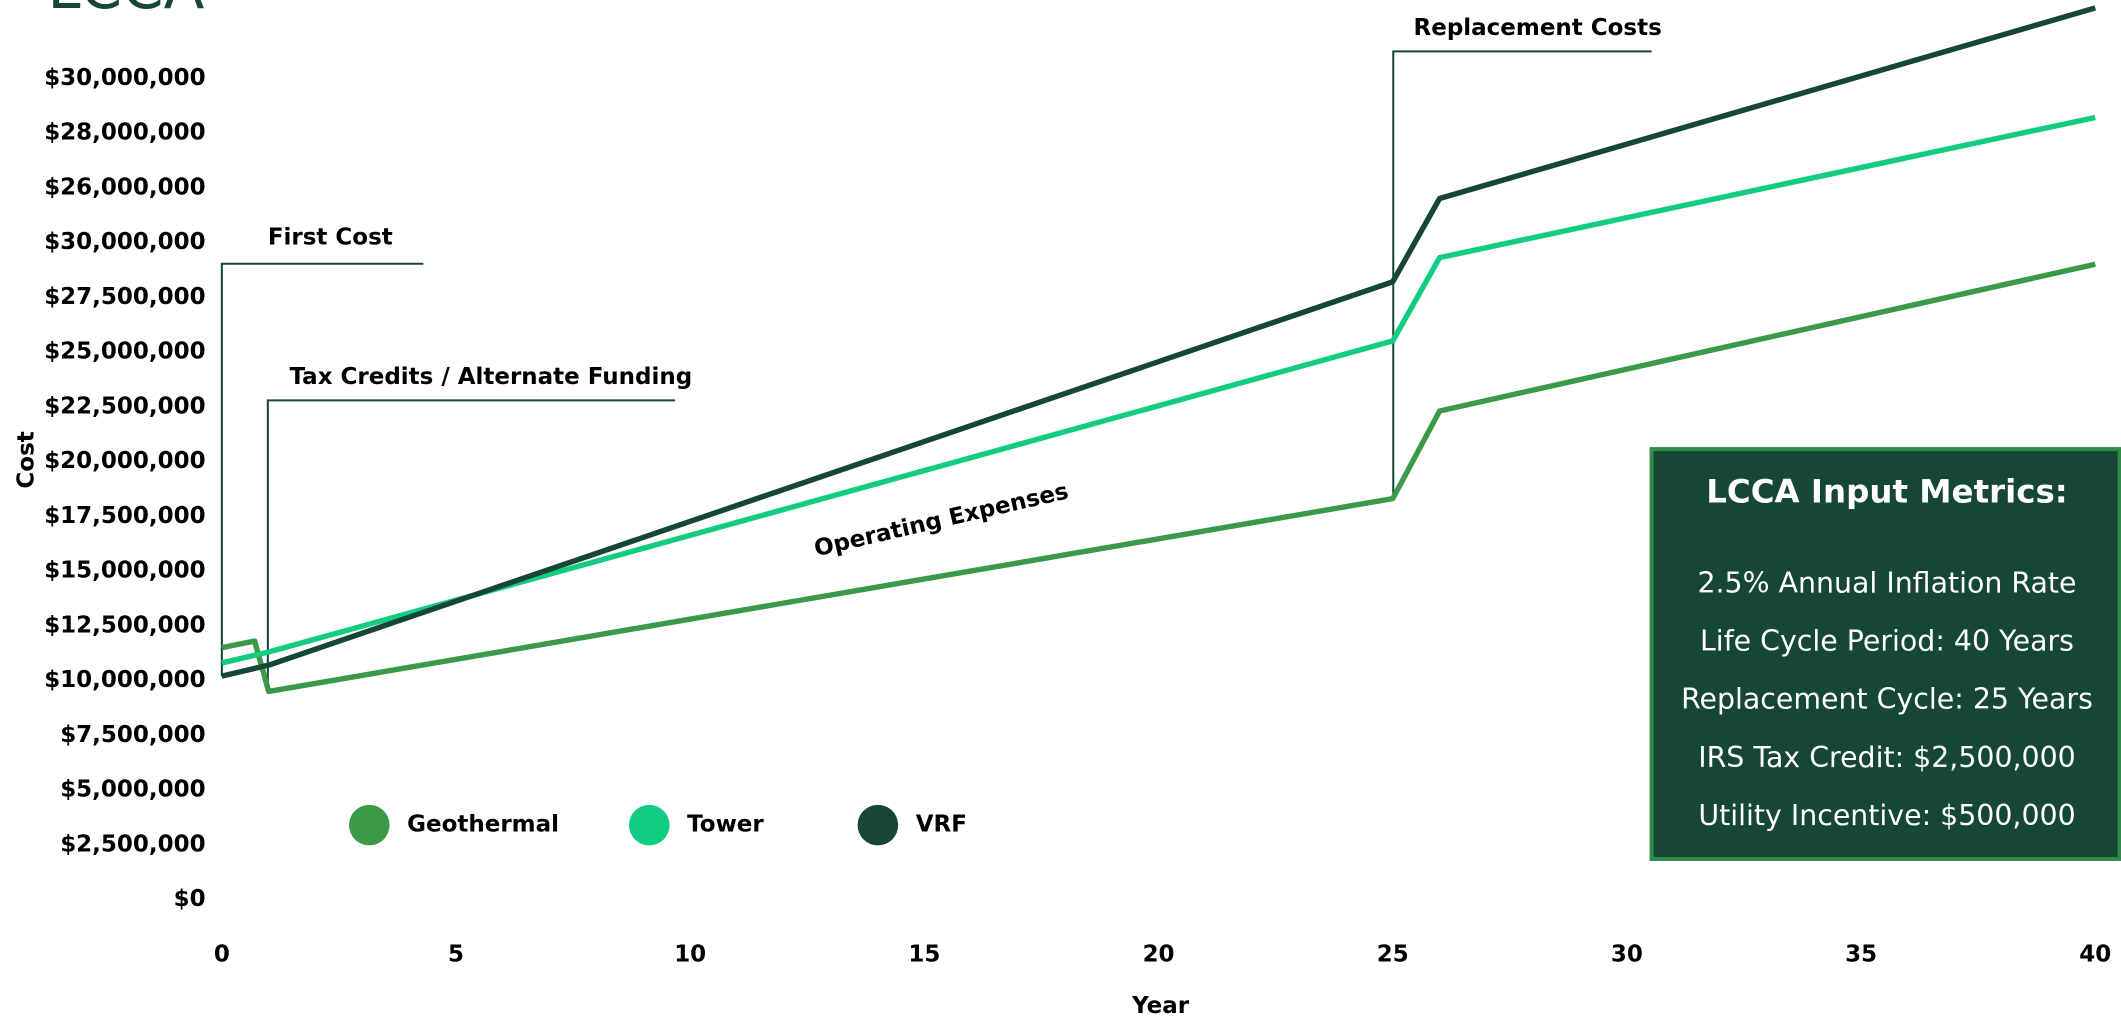 This screenshot has height=1021, width=2121. What do you see at coordinates (490, 377) in the screenshot?
I see `annotation: Tax Credits / Alternate Funding` at bounding box center [490, 377].